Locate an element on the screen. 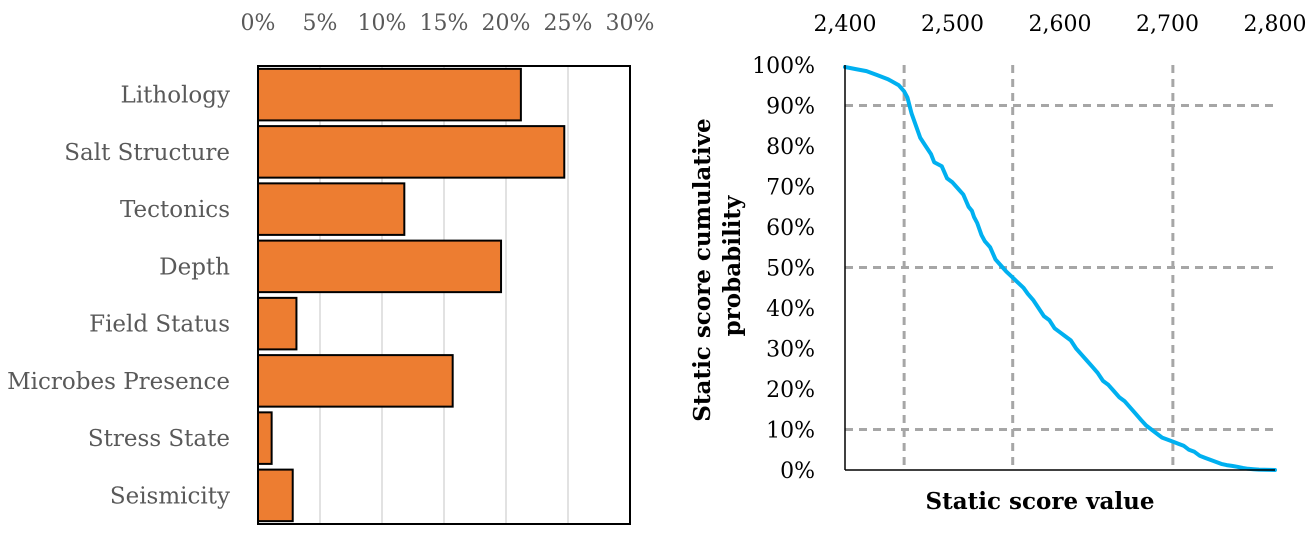 The height and width of the screenshot is (536, 1311). cdf-y-tick-label: 100% is located at coordinates (783, 66).